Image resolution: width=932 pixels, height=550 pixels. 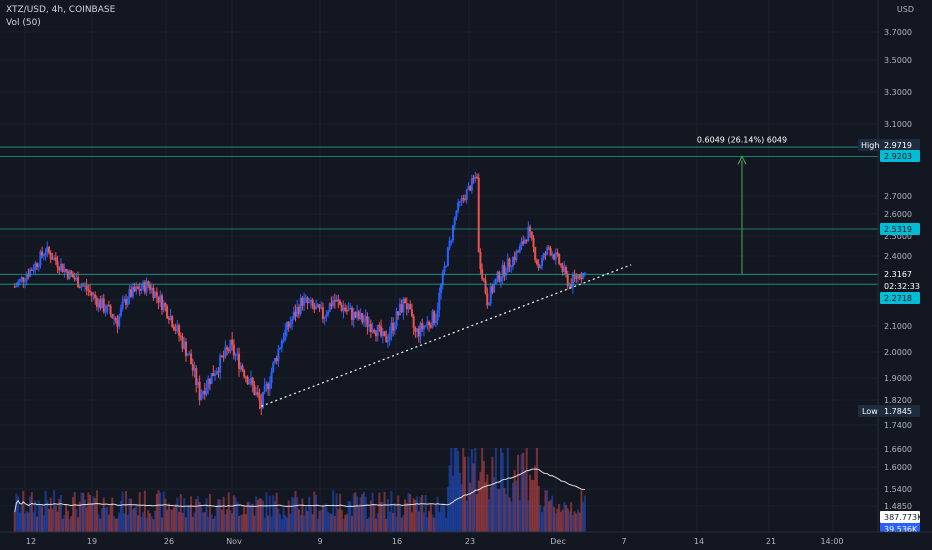 I want to click on time-axis-label: 9, so click(x=319, y=541).